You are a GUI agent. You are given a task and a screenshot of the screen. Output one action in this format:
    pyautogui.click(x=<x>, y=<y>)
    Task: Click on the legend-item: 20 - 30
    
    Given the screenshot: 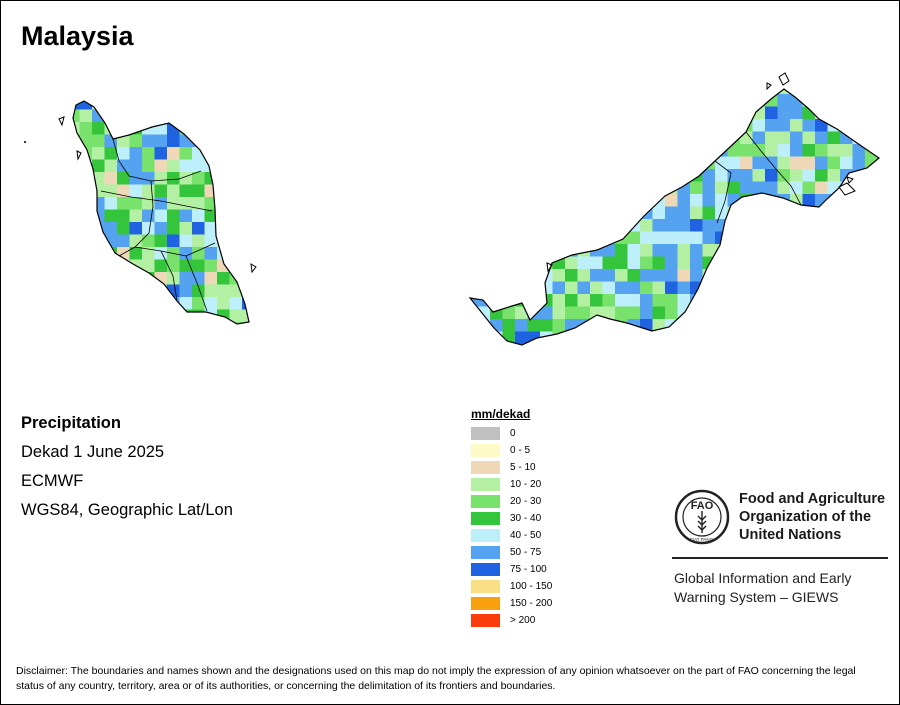 What is the action you would take?
    pyautogui.click(x=511, y=501)
    